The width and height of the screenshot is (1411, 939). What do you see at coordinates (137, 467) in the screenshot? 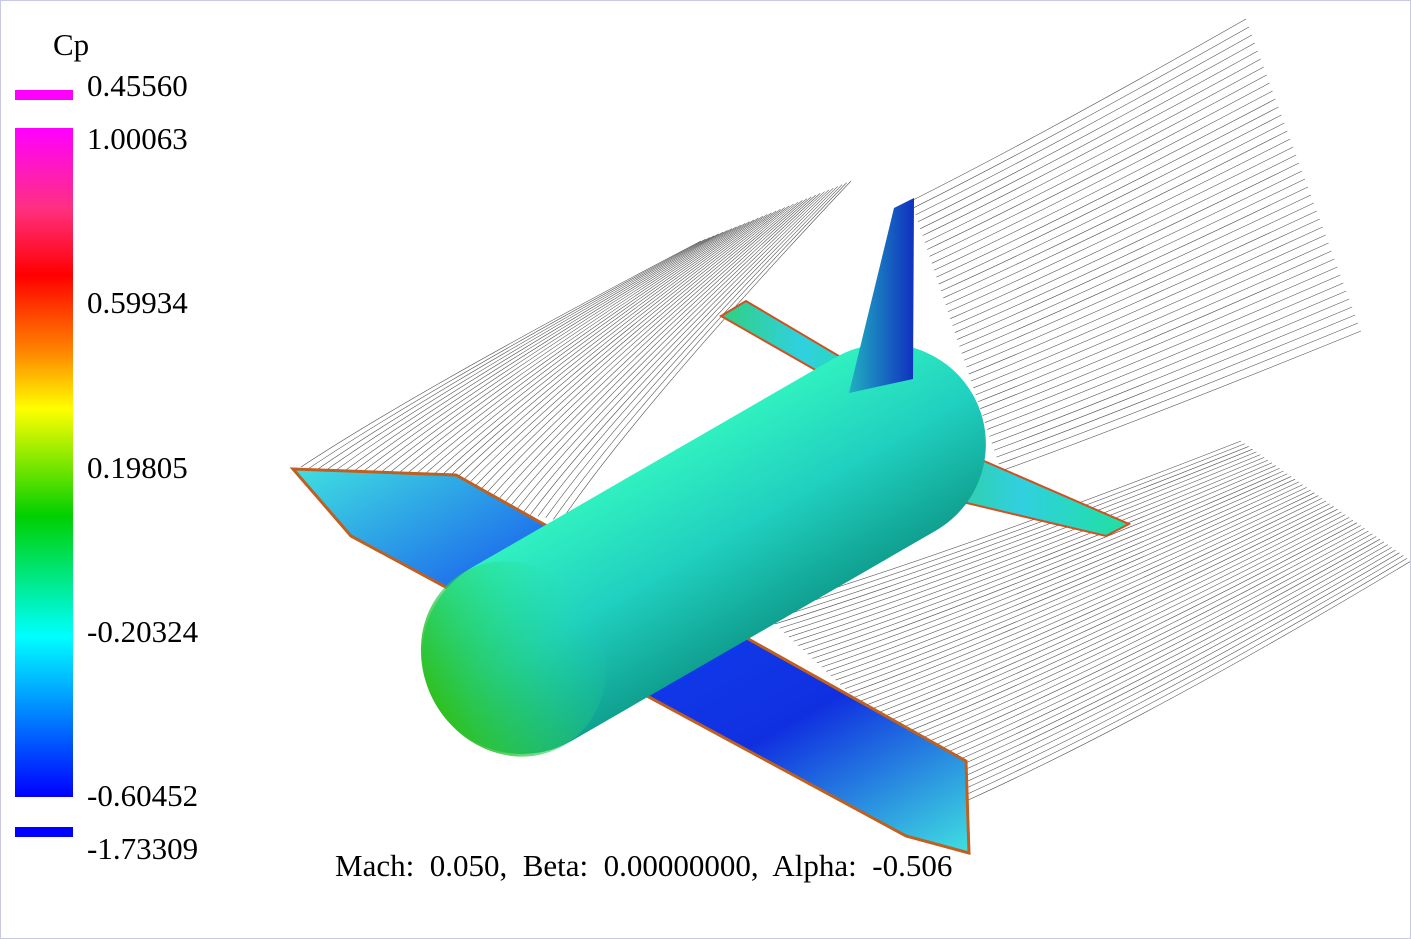
I see `legend-tick: 0.19805` at bounding box center [137, 467].